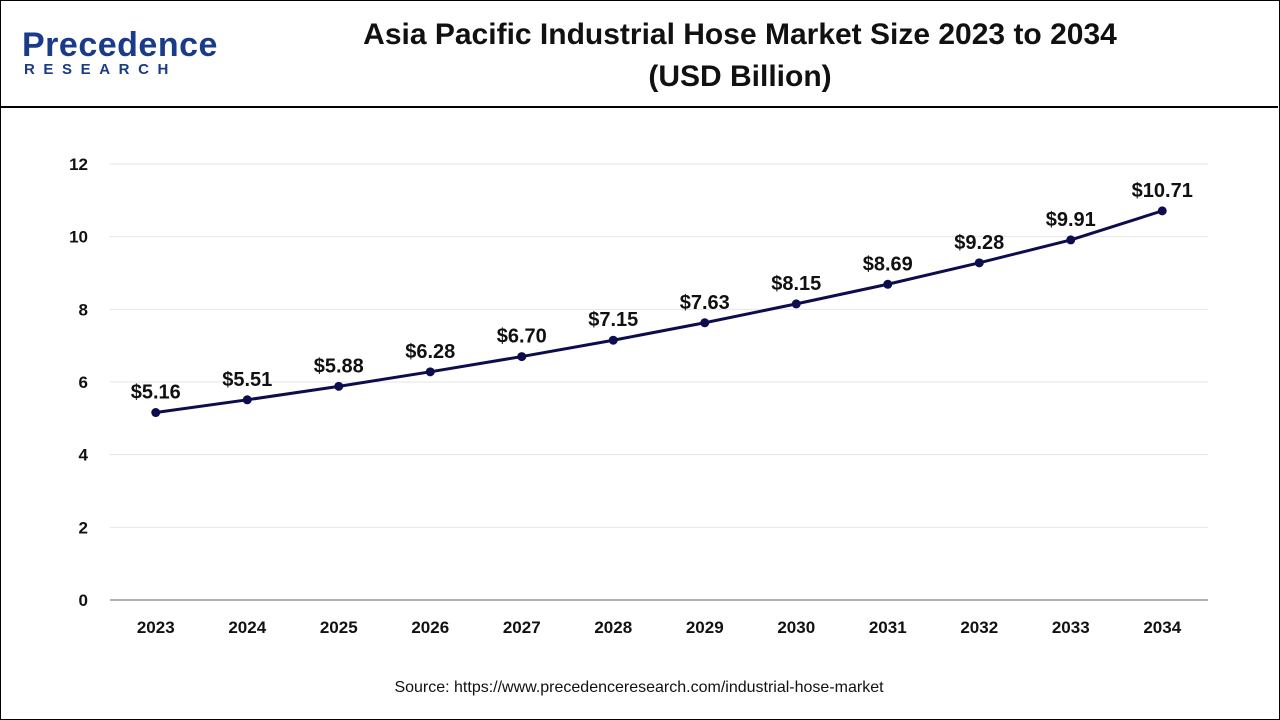  I want to click on y-tick-label: 8, so click(83, 309).